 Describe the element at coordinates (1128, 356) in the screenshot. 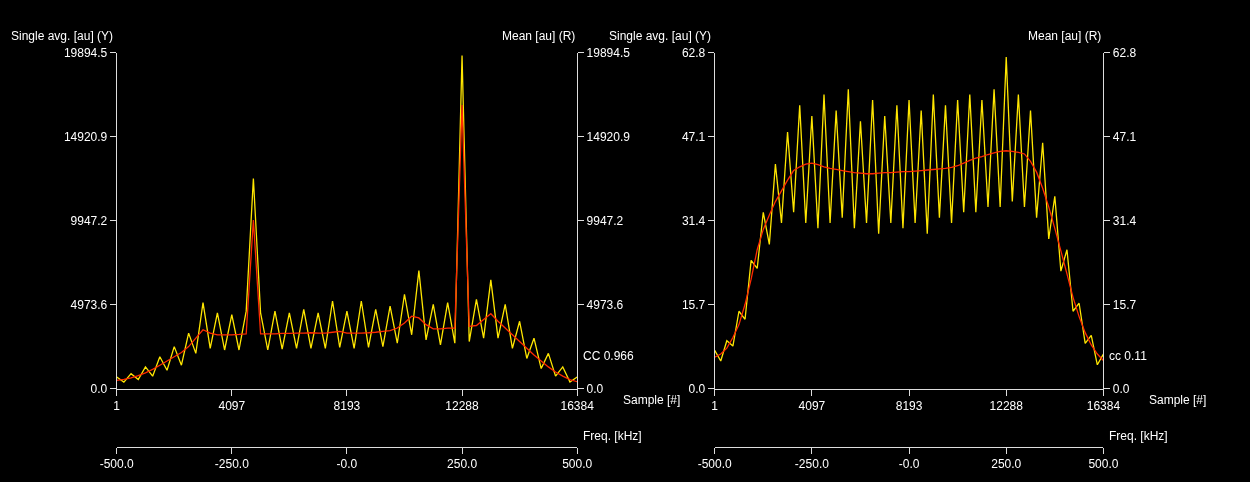

I see `text: cc 0.11` at that location.